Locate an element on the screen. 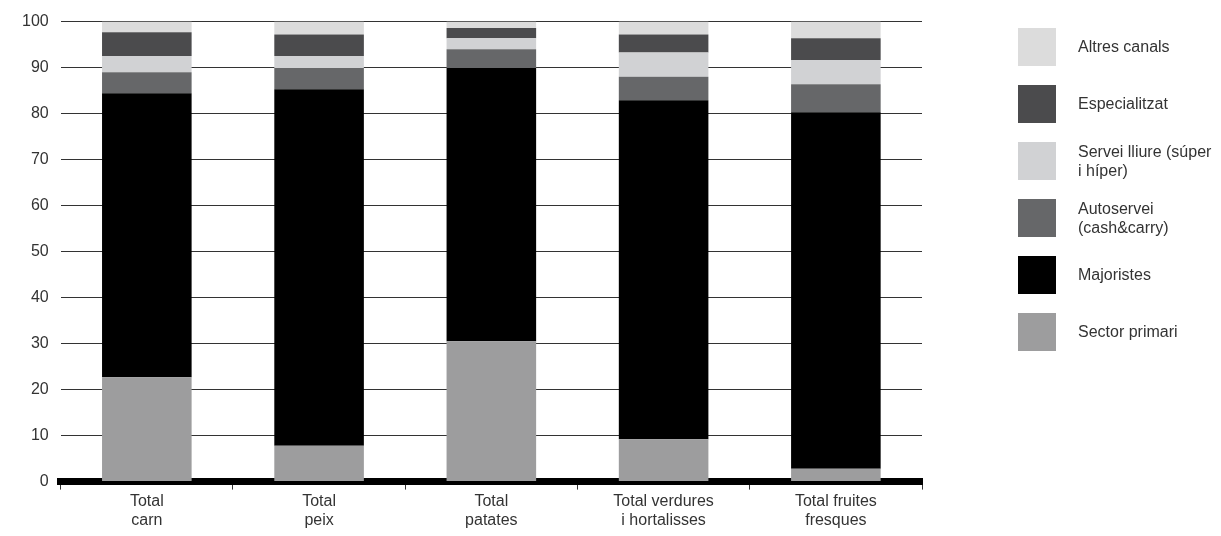 This screenshot has width=1221, height=536. legend-label: Autoservei (cash&carry) is located at coordinates (1124, 217).